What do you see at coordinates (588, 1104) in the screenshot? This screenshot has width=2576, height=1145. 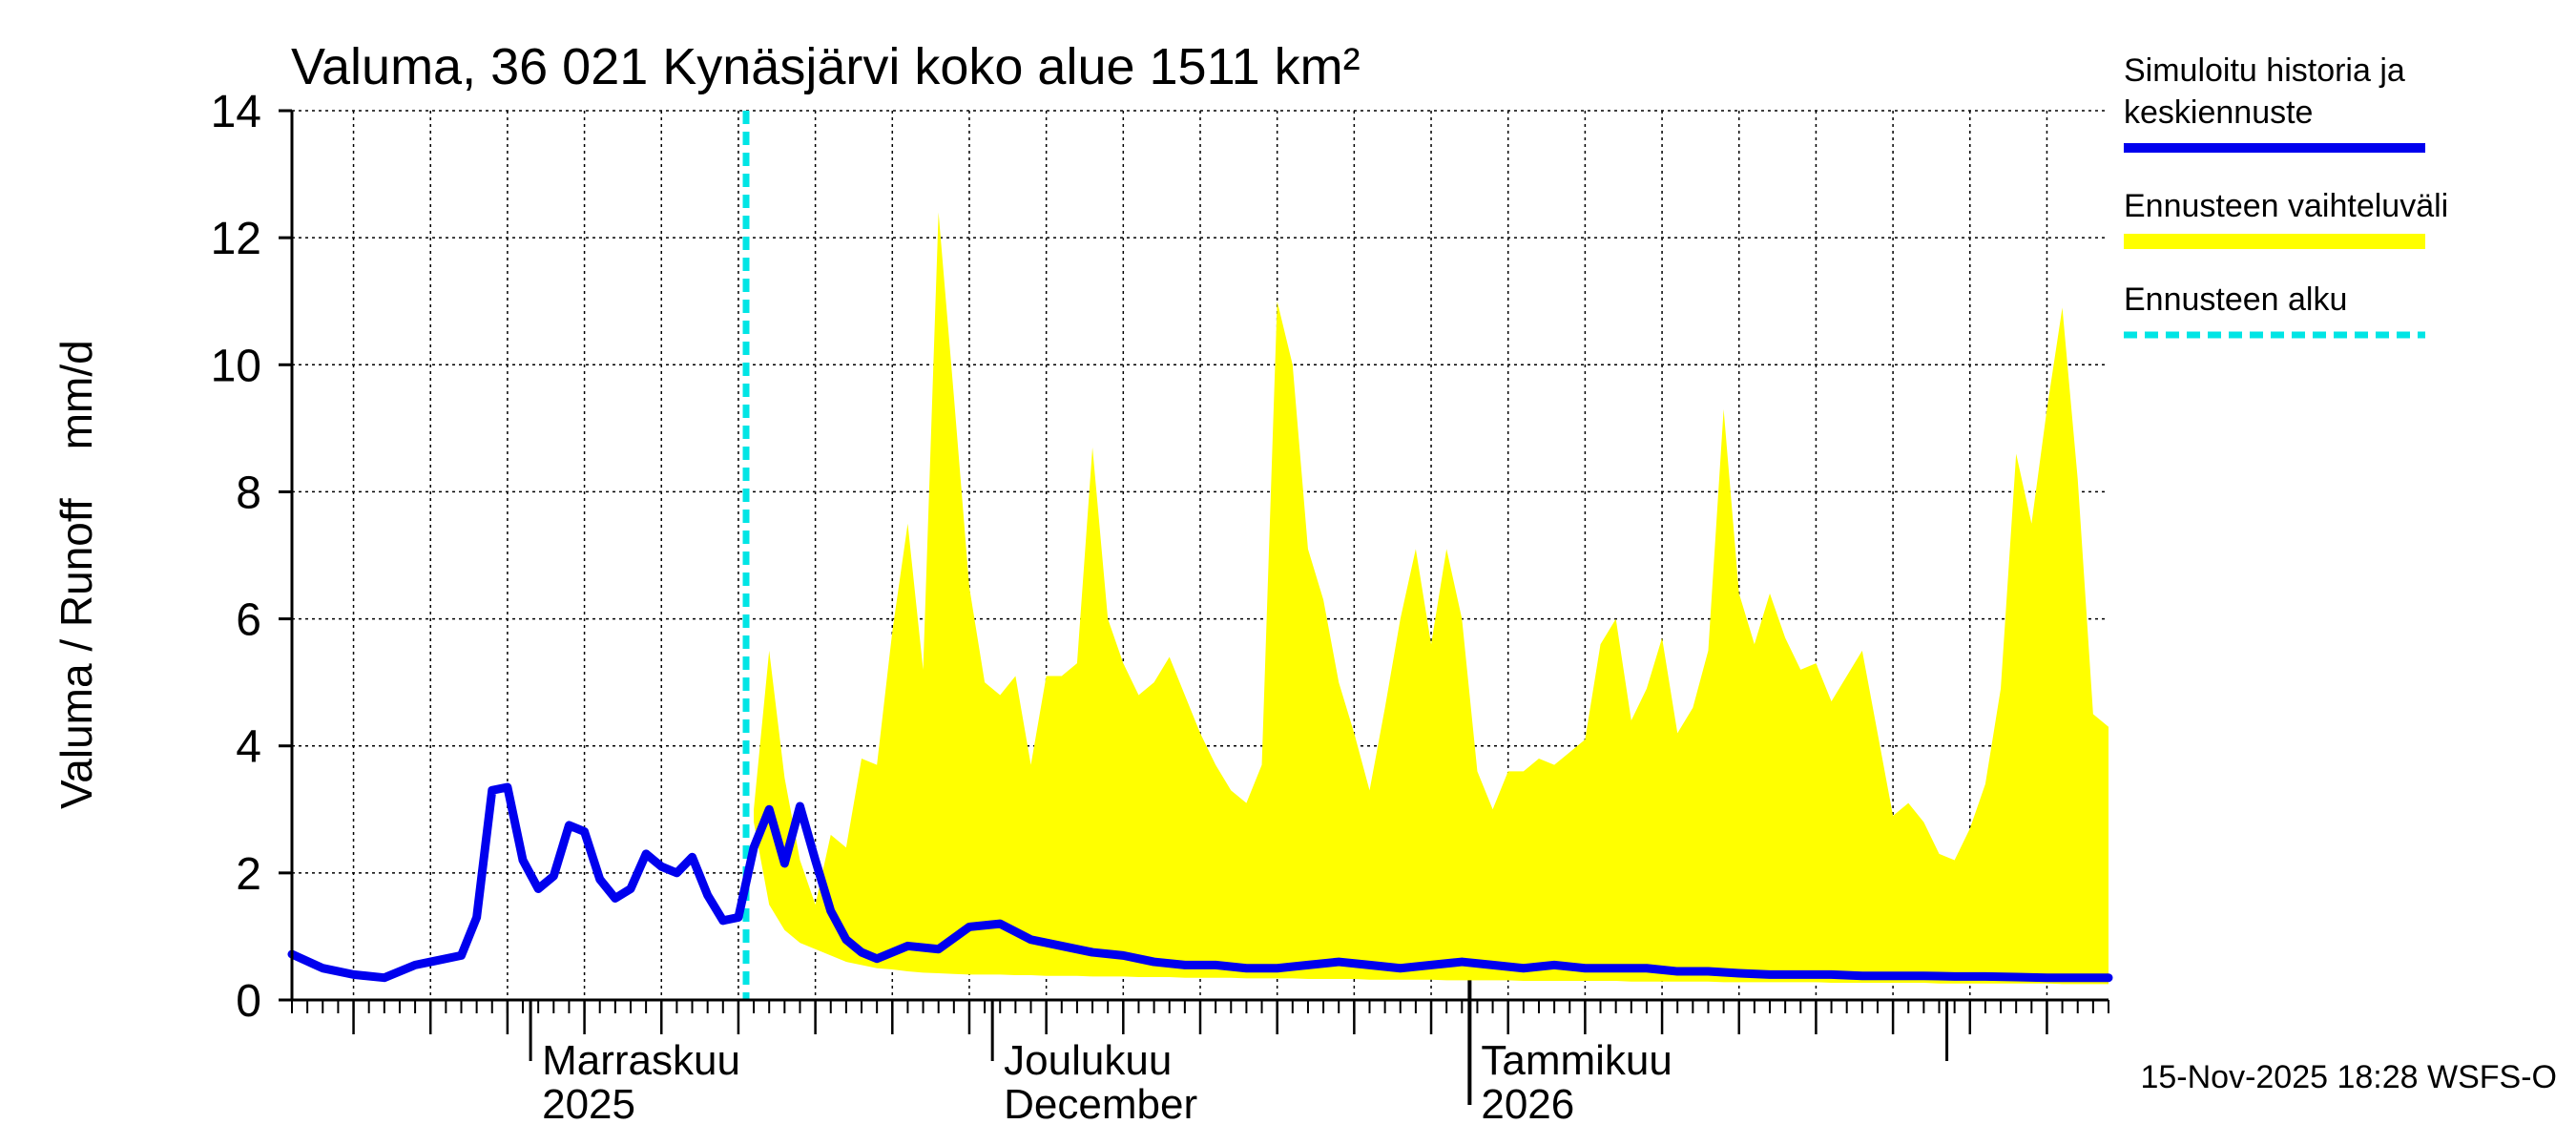 I see `x-month-sublabel: 2025` at bounding box center [588, 1104].